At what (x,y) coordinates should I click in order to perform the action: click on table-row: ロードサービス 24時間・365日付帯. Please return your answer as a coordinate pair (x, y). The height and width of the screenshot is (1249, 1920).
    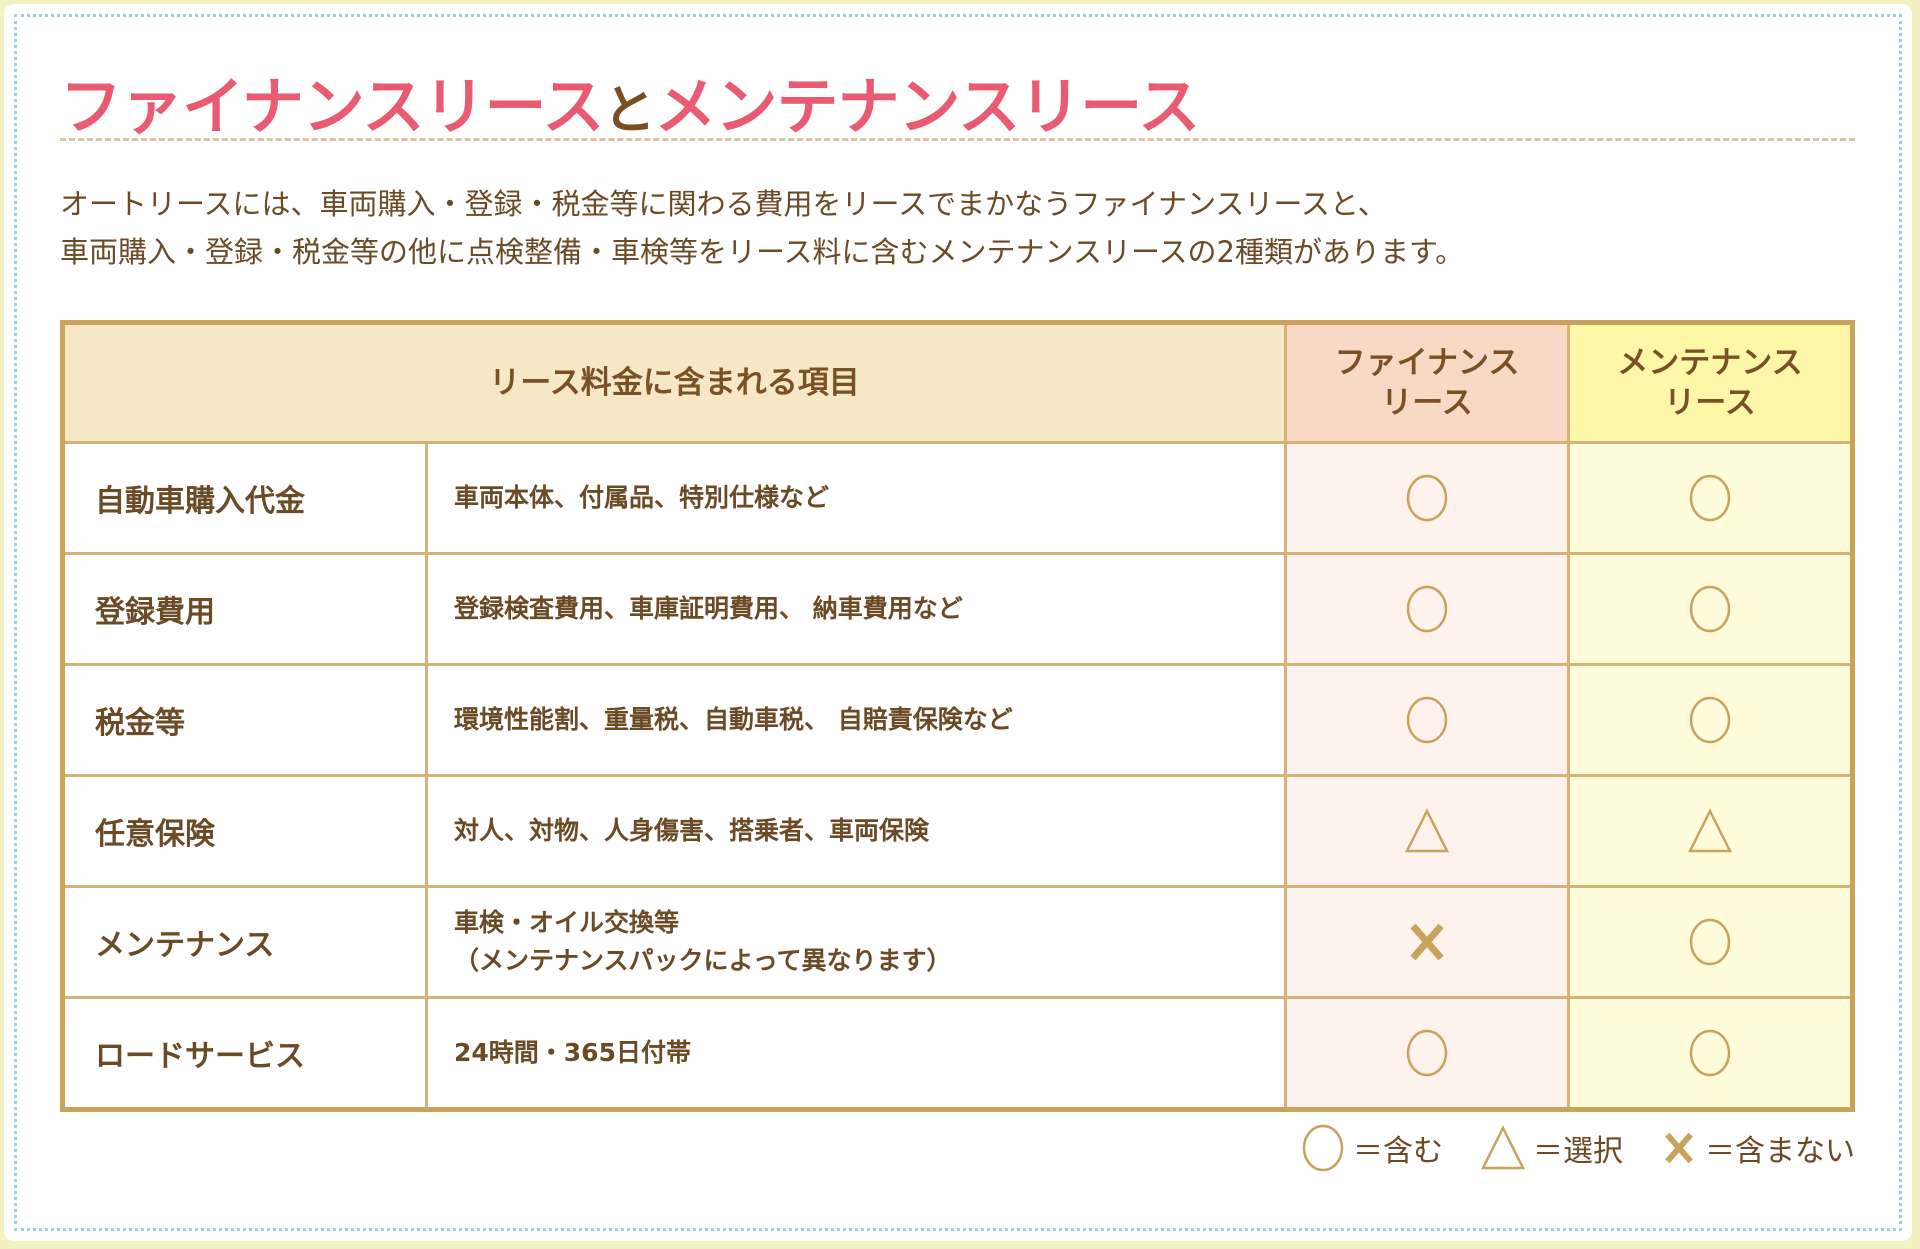
    Looking at the image, I should click on (957, 1053).